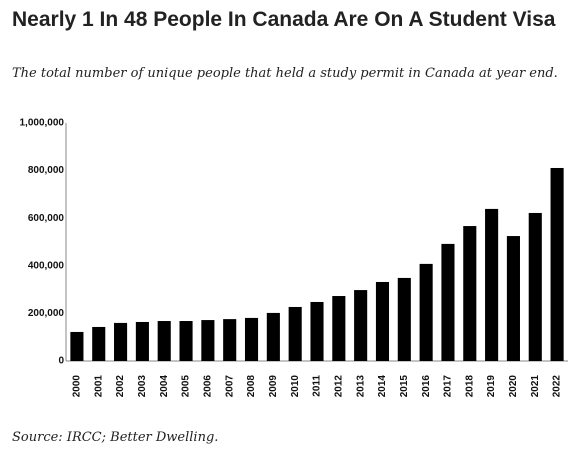  Describe the element at coordinates (295, 386) in the screenshot. I see `x-tick-label: 2010` at that location.